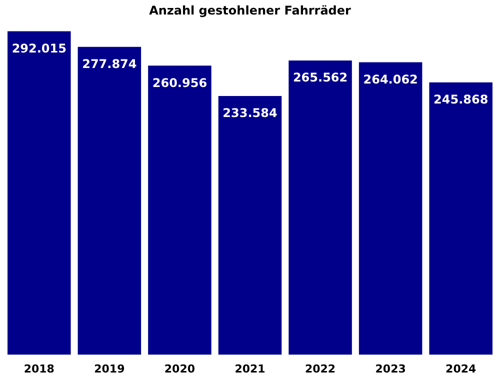 The image size is (500, 384). I want to click on data-label: 233.584, so click(250, 113).